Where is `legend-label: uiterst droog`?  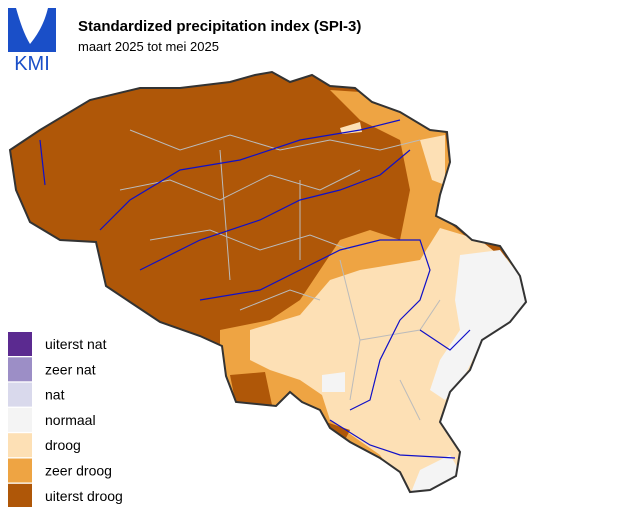
legend-label: uiterst droog is located at coordinates (84, 496).